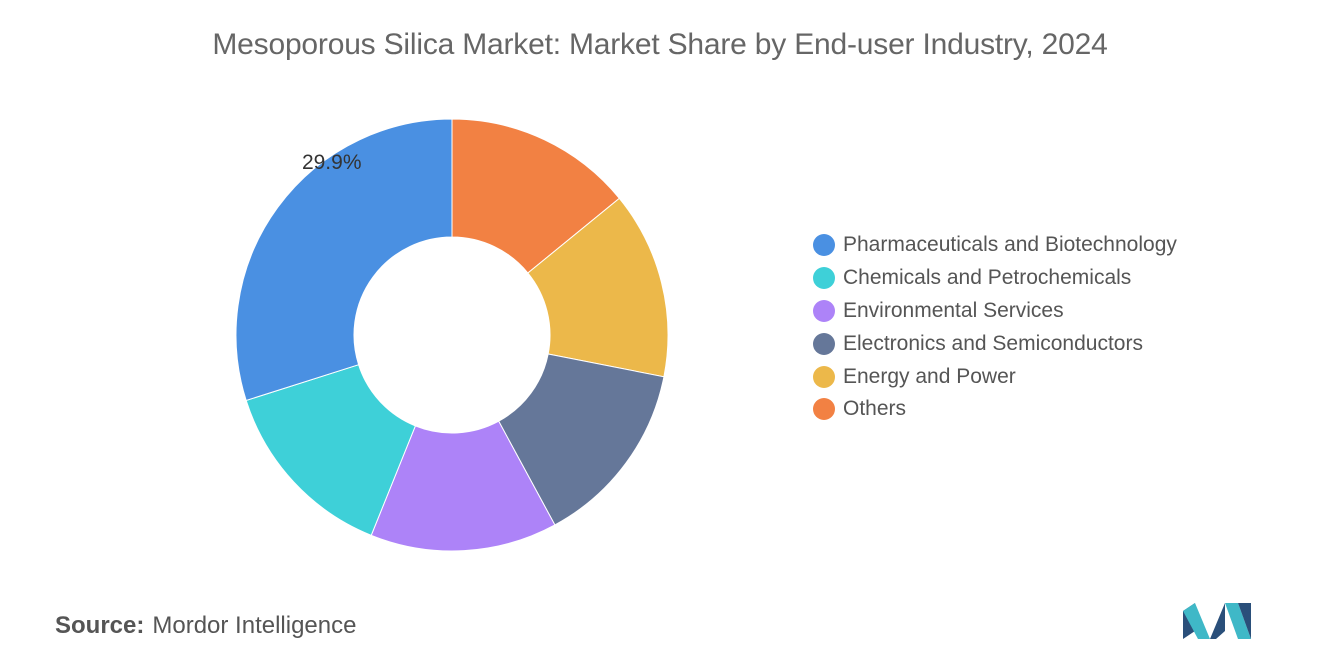 This screenshot has width=1320, height=665. What do you see at coordinates (535, 196) in the screenshot?
I see `donut-slice-others` at bounding box center [535, 196].